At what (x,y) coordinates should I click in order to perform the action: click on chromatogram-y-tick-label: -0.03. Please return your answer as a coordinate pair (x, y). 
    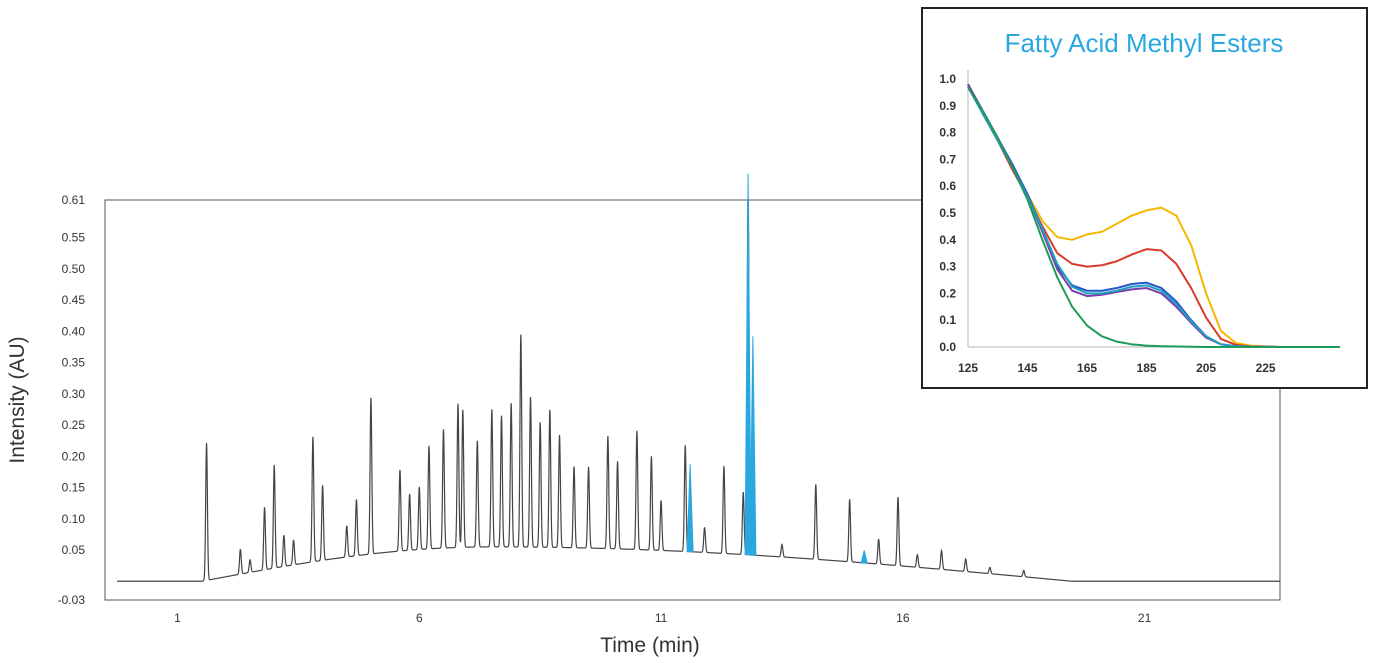
    Looking at the image, I should click on (72, 600).